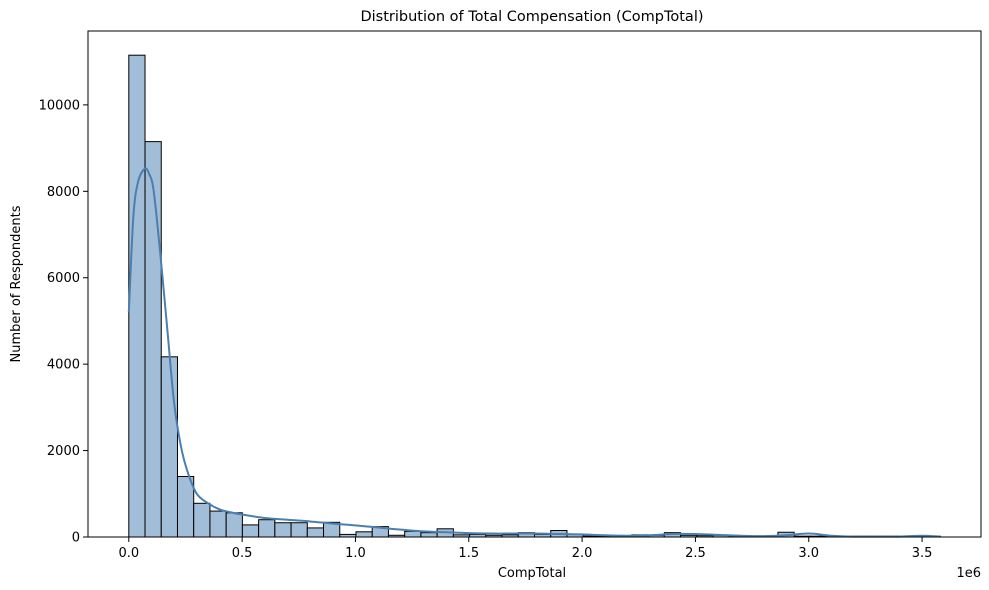 Image resolution: width=989 pixels, height=590 pixels. Describe the element at coordinates (695, 553) in the screenshot. I see `x-tick-label: 2.5` at that location.